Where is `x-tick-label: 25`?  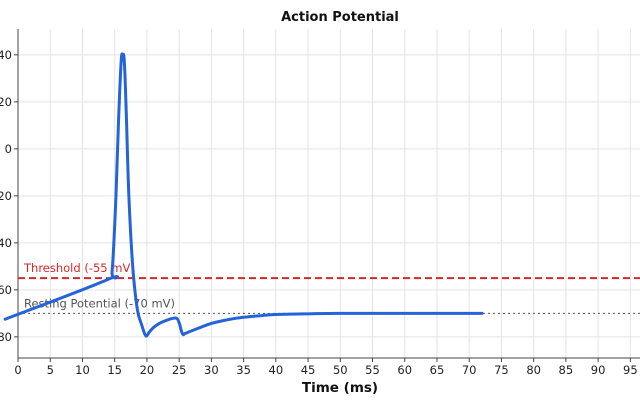 x-tick-label: 25 is located at coordinates (179, 370).